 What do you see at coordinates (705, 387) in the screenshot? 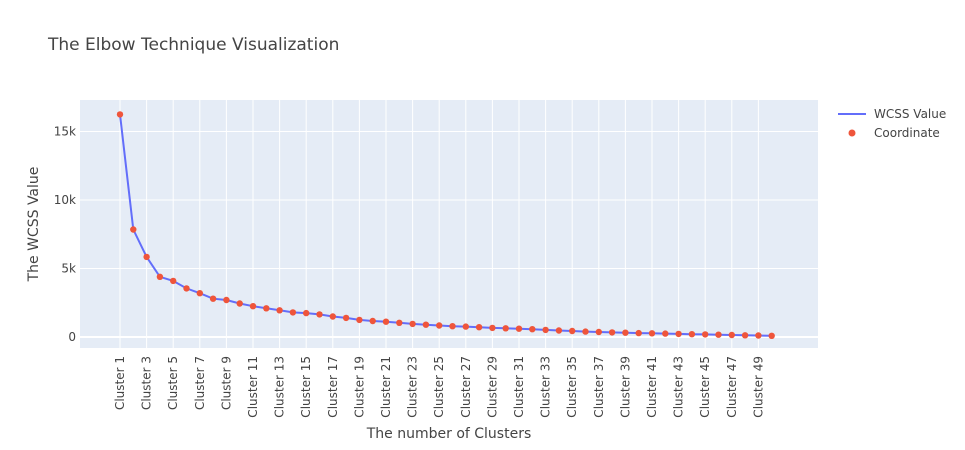
I see `x-tick-label: Cluster 45` at bounding box center [705, 387].